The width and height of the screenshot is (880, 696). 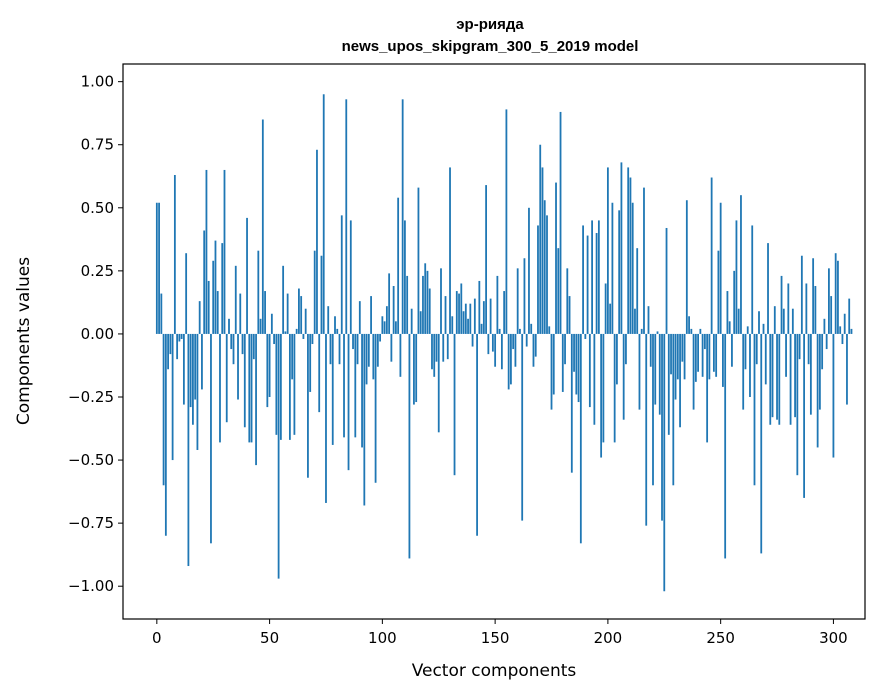 What do you see at coordinates (97, 82) in the screenshot?
I see `y-tick-label: 1.00` at bounding box center [97, 82].